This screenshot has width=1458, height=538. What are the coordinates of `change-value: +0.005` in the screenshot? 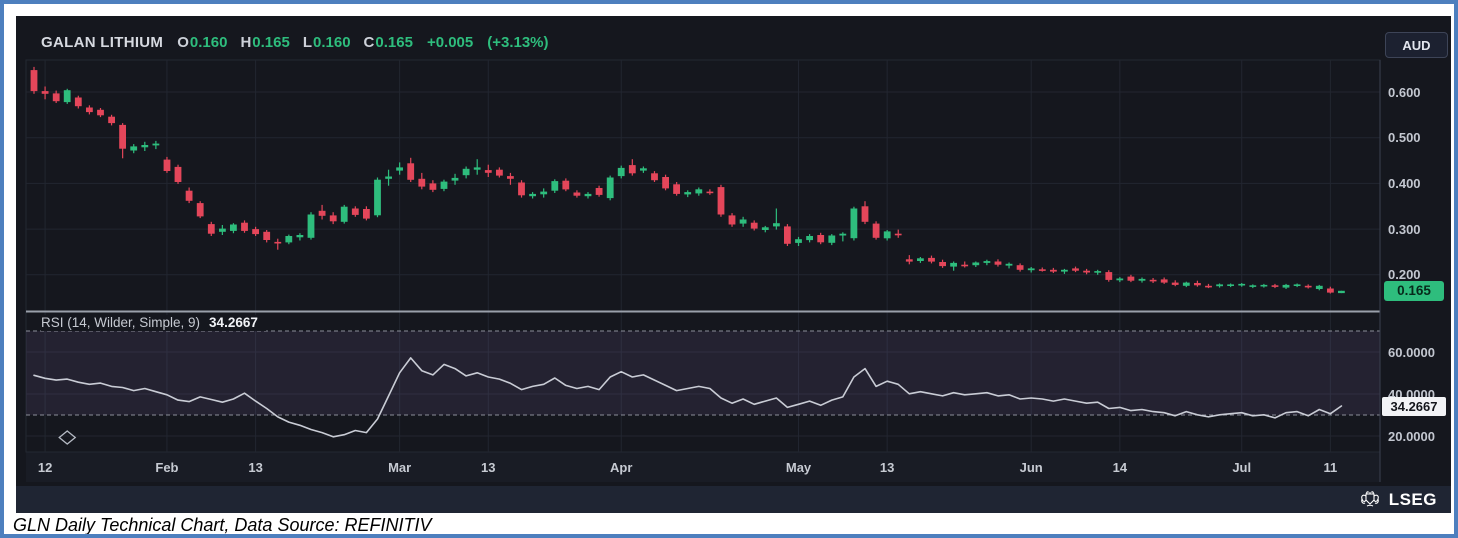 It's located at (450, 42).